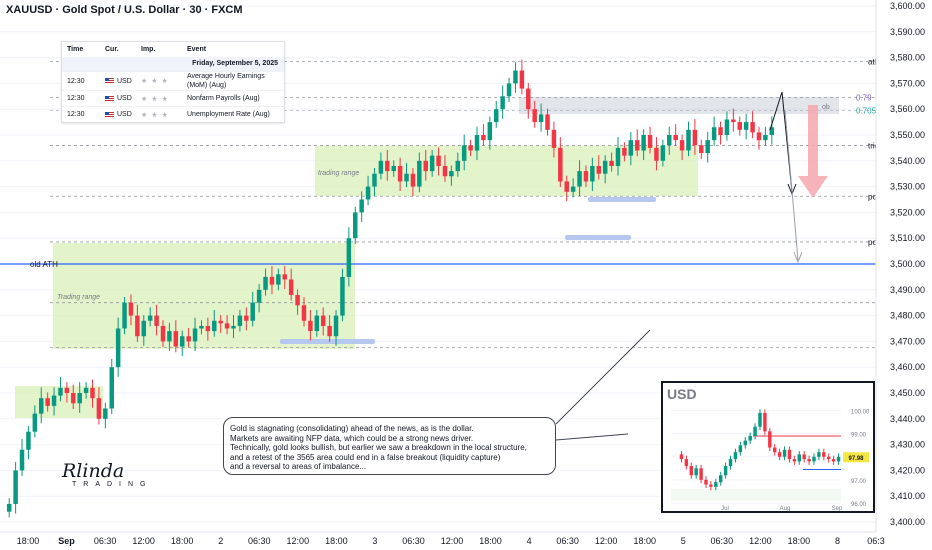 This screenshot has width=932, height=550. I want to click on usd-last-label: 97.98, so click(856, 459).